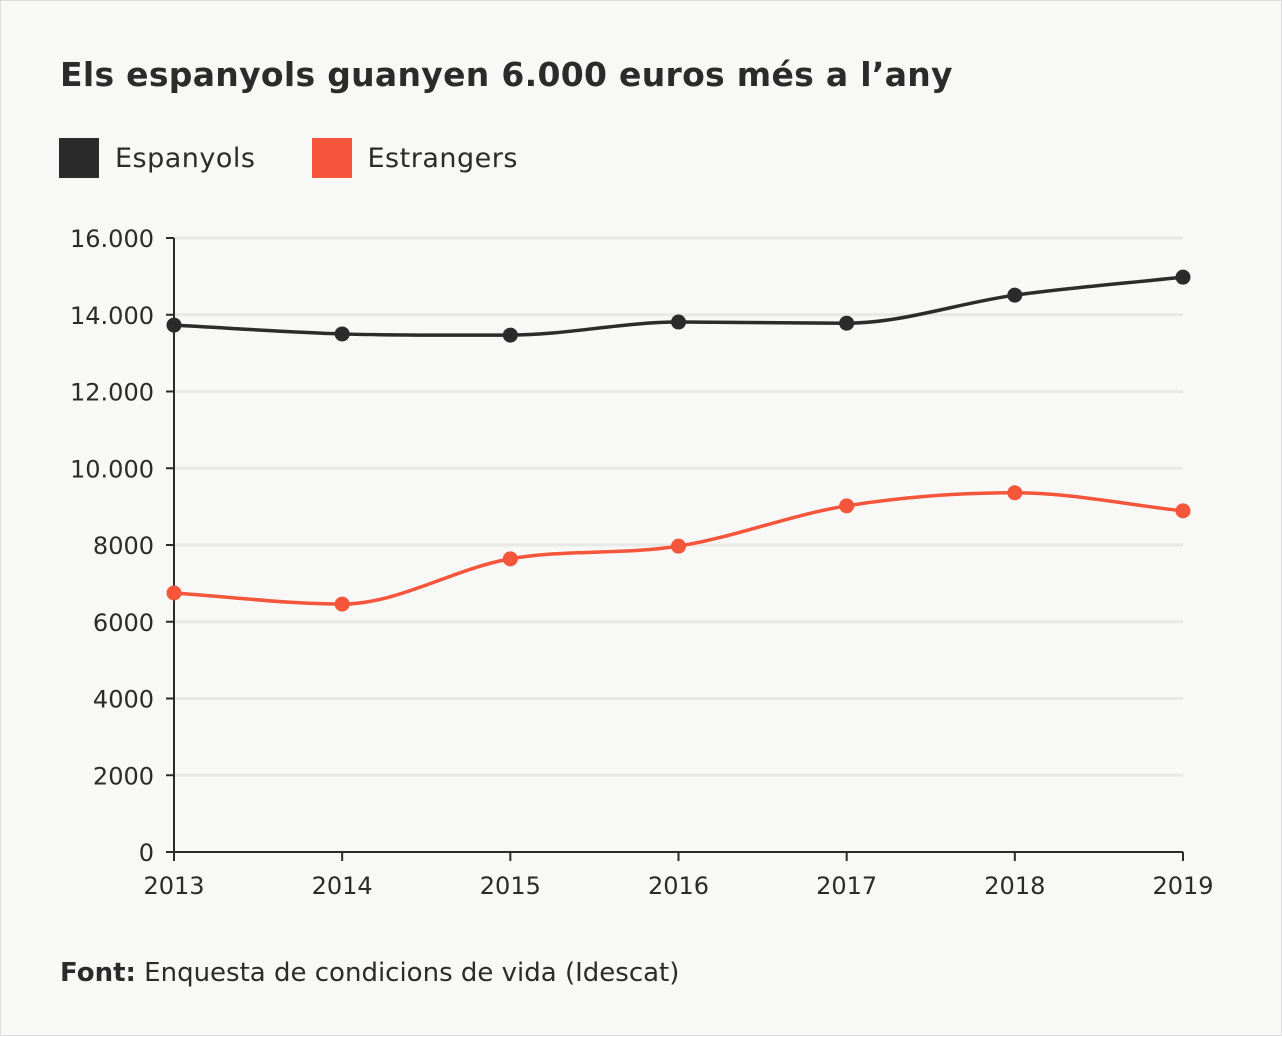 This screenshot has width=1282, height=1037. What do you see at coordinates (123, 623) in the screenshot?
I see `y-tick-label: 6000` at bounding box center [123, 623].